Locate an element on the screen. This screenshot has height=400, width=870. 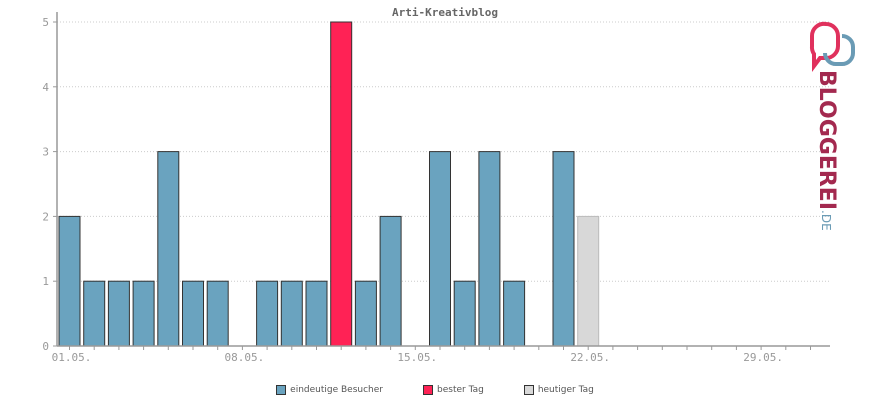
bar-11.05. is located at coordinates (316, 313).